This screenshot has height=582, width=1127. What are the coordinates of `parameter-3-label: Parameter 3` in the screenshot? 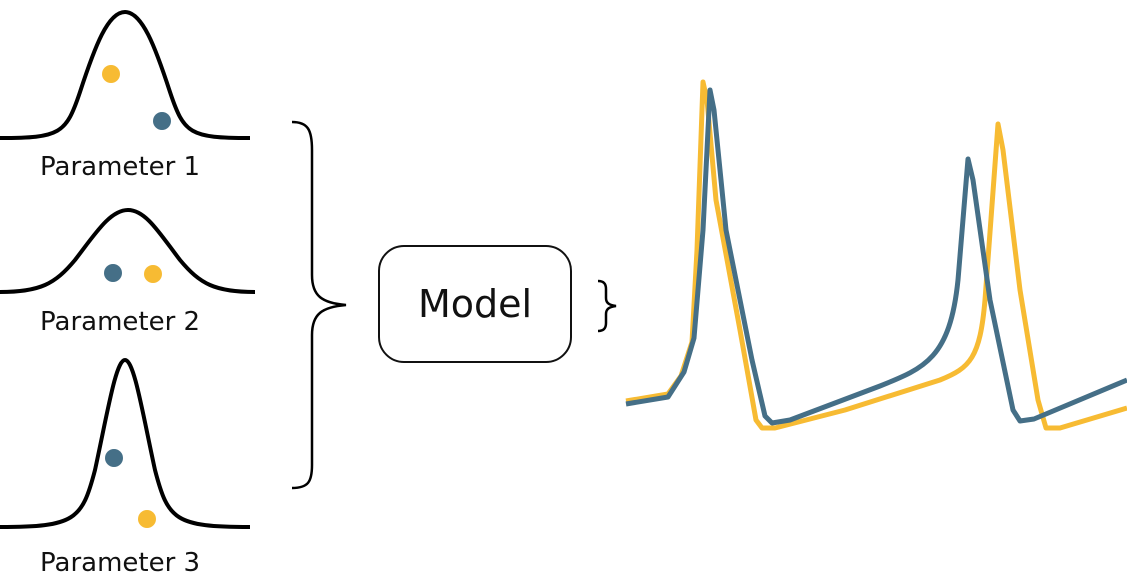 It's located at (120, 563).